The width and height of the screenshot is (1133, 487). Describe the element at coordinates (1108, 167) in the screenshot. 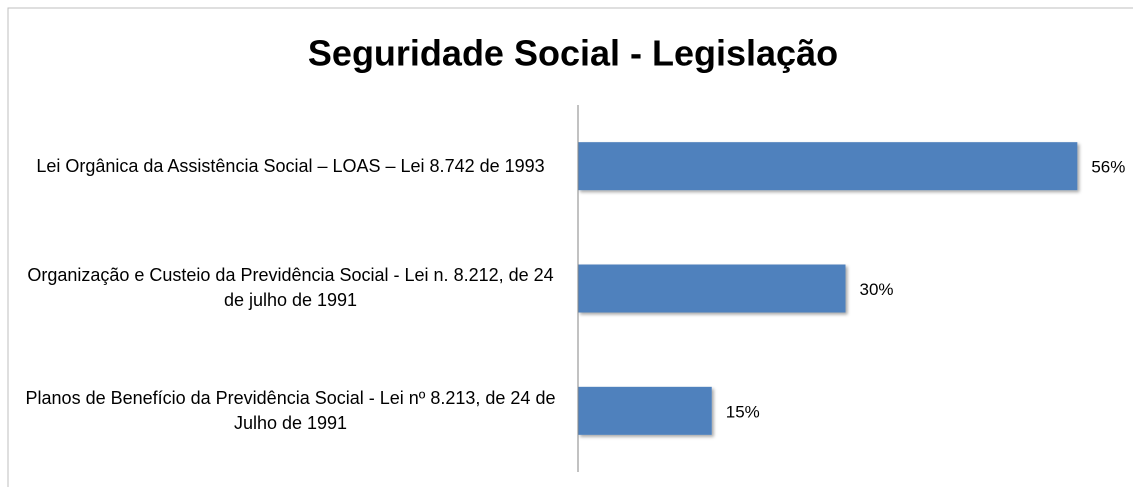

I see `value-label: 56%` at that location.